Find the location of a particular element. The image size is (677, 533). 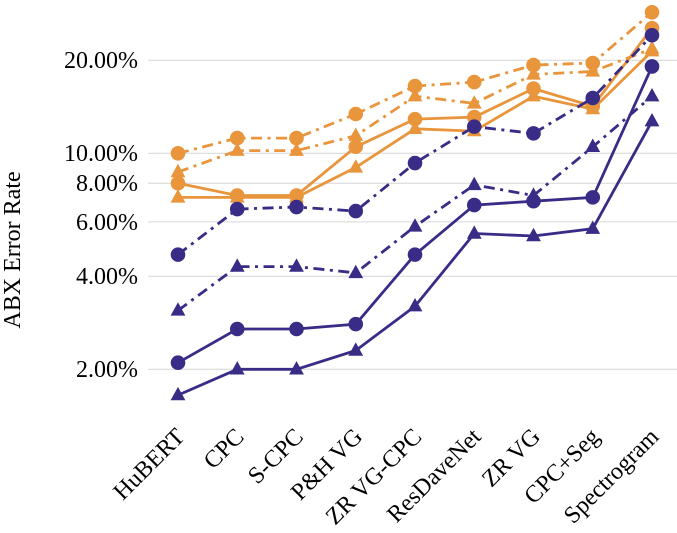

y-axis-title: ABX Error Rate is located at coordinates (13, 249).